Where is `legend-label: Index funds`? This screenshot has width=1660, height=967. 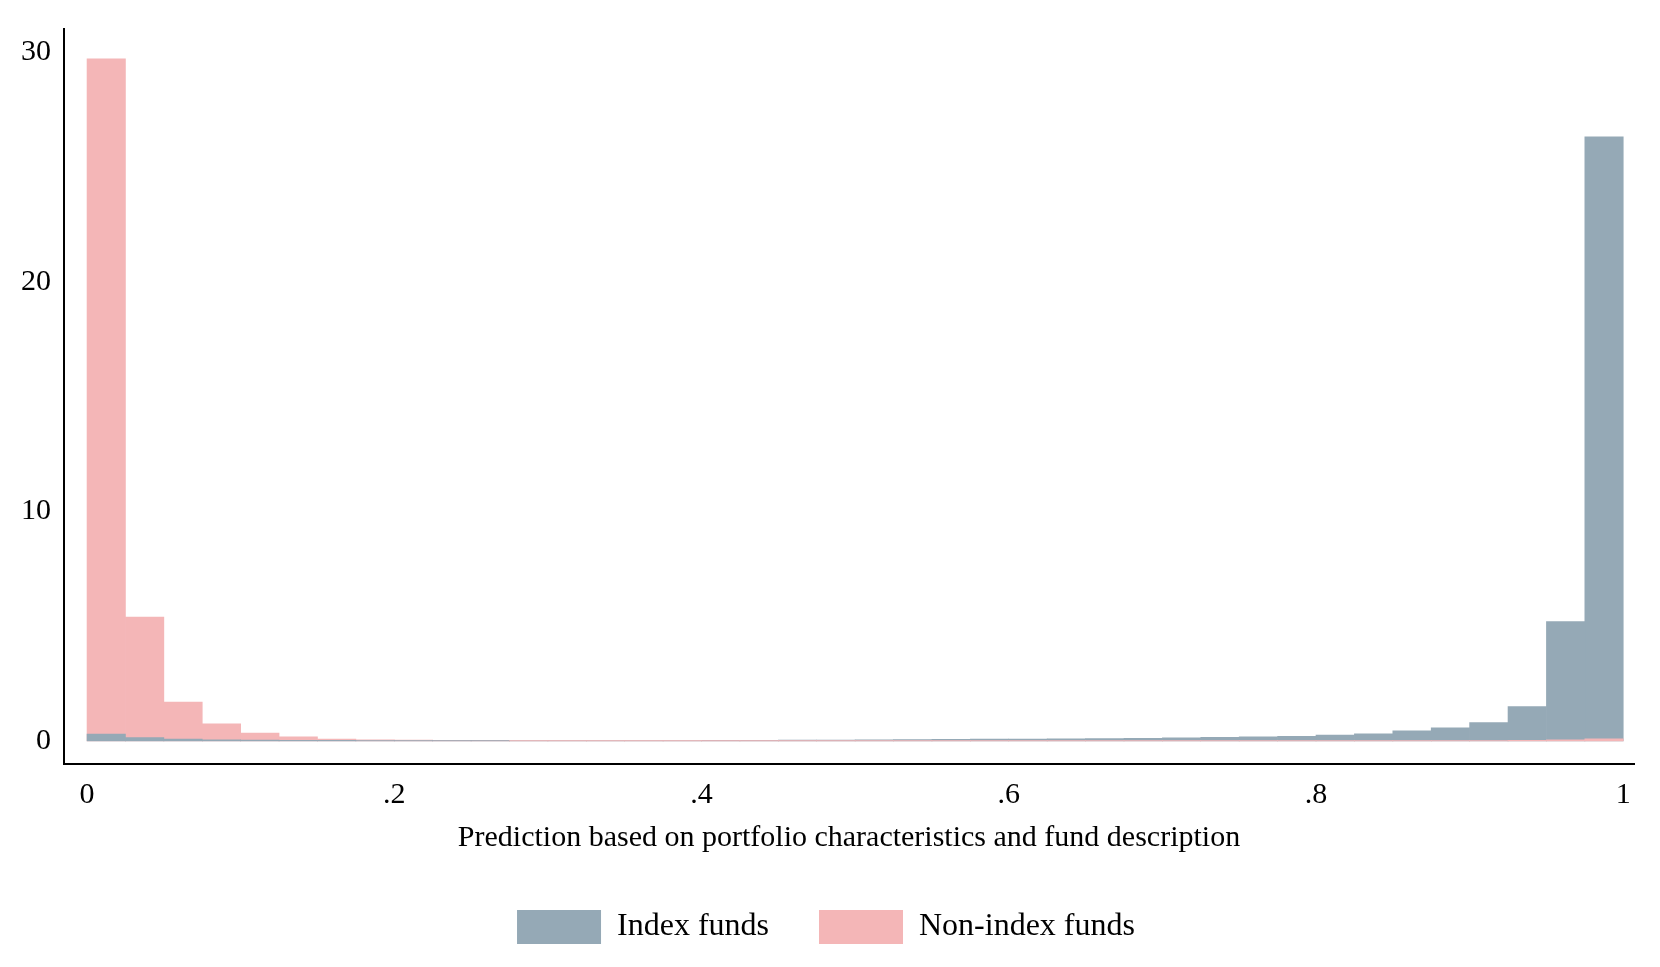
legend-label: Index funds is located at coordinates (693, 924).